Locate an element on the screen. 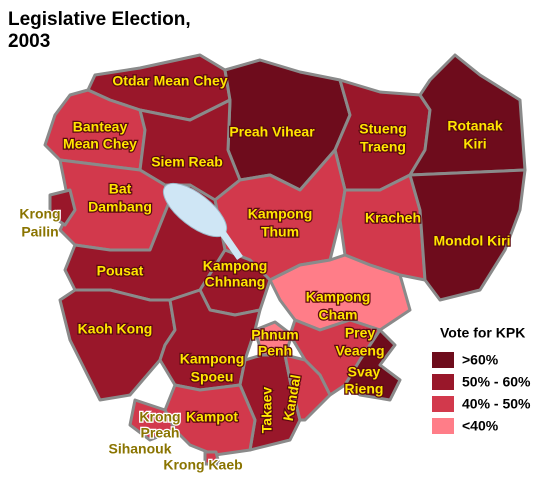 The image size is (560, 488). legend-label: <40% is located at coordinates (480, 426).